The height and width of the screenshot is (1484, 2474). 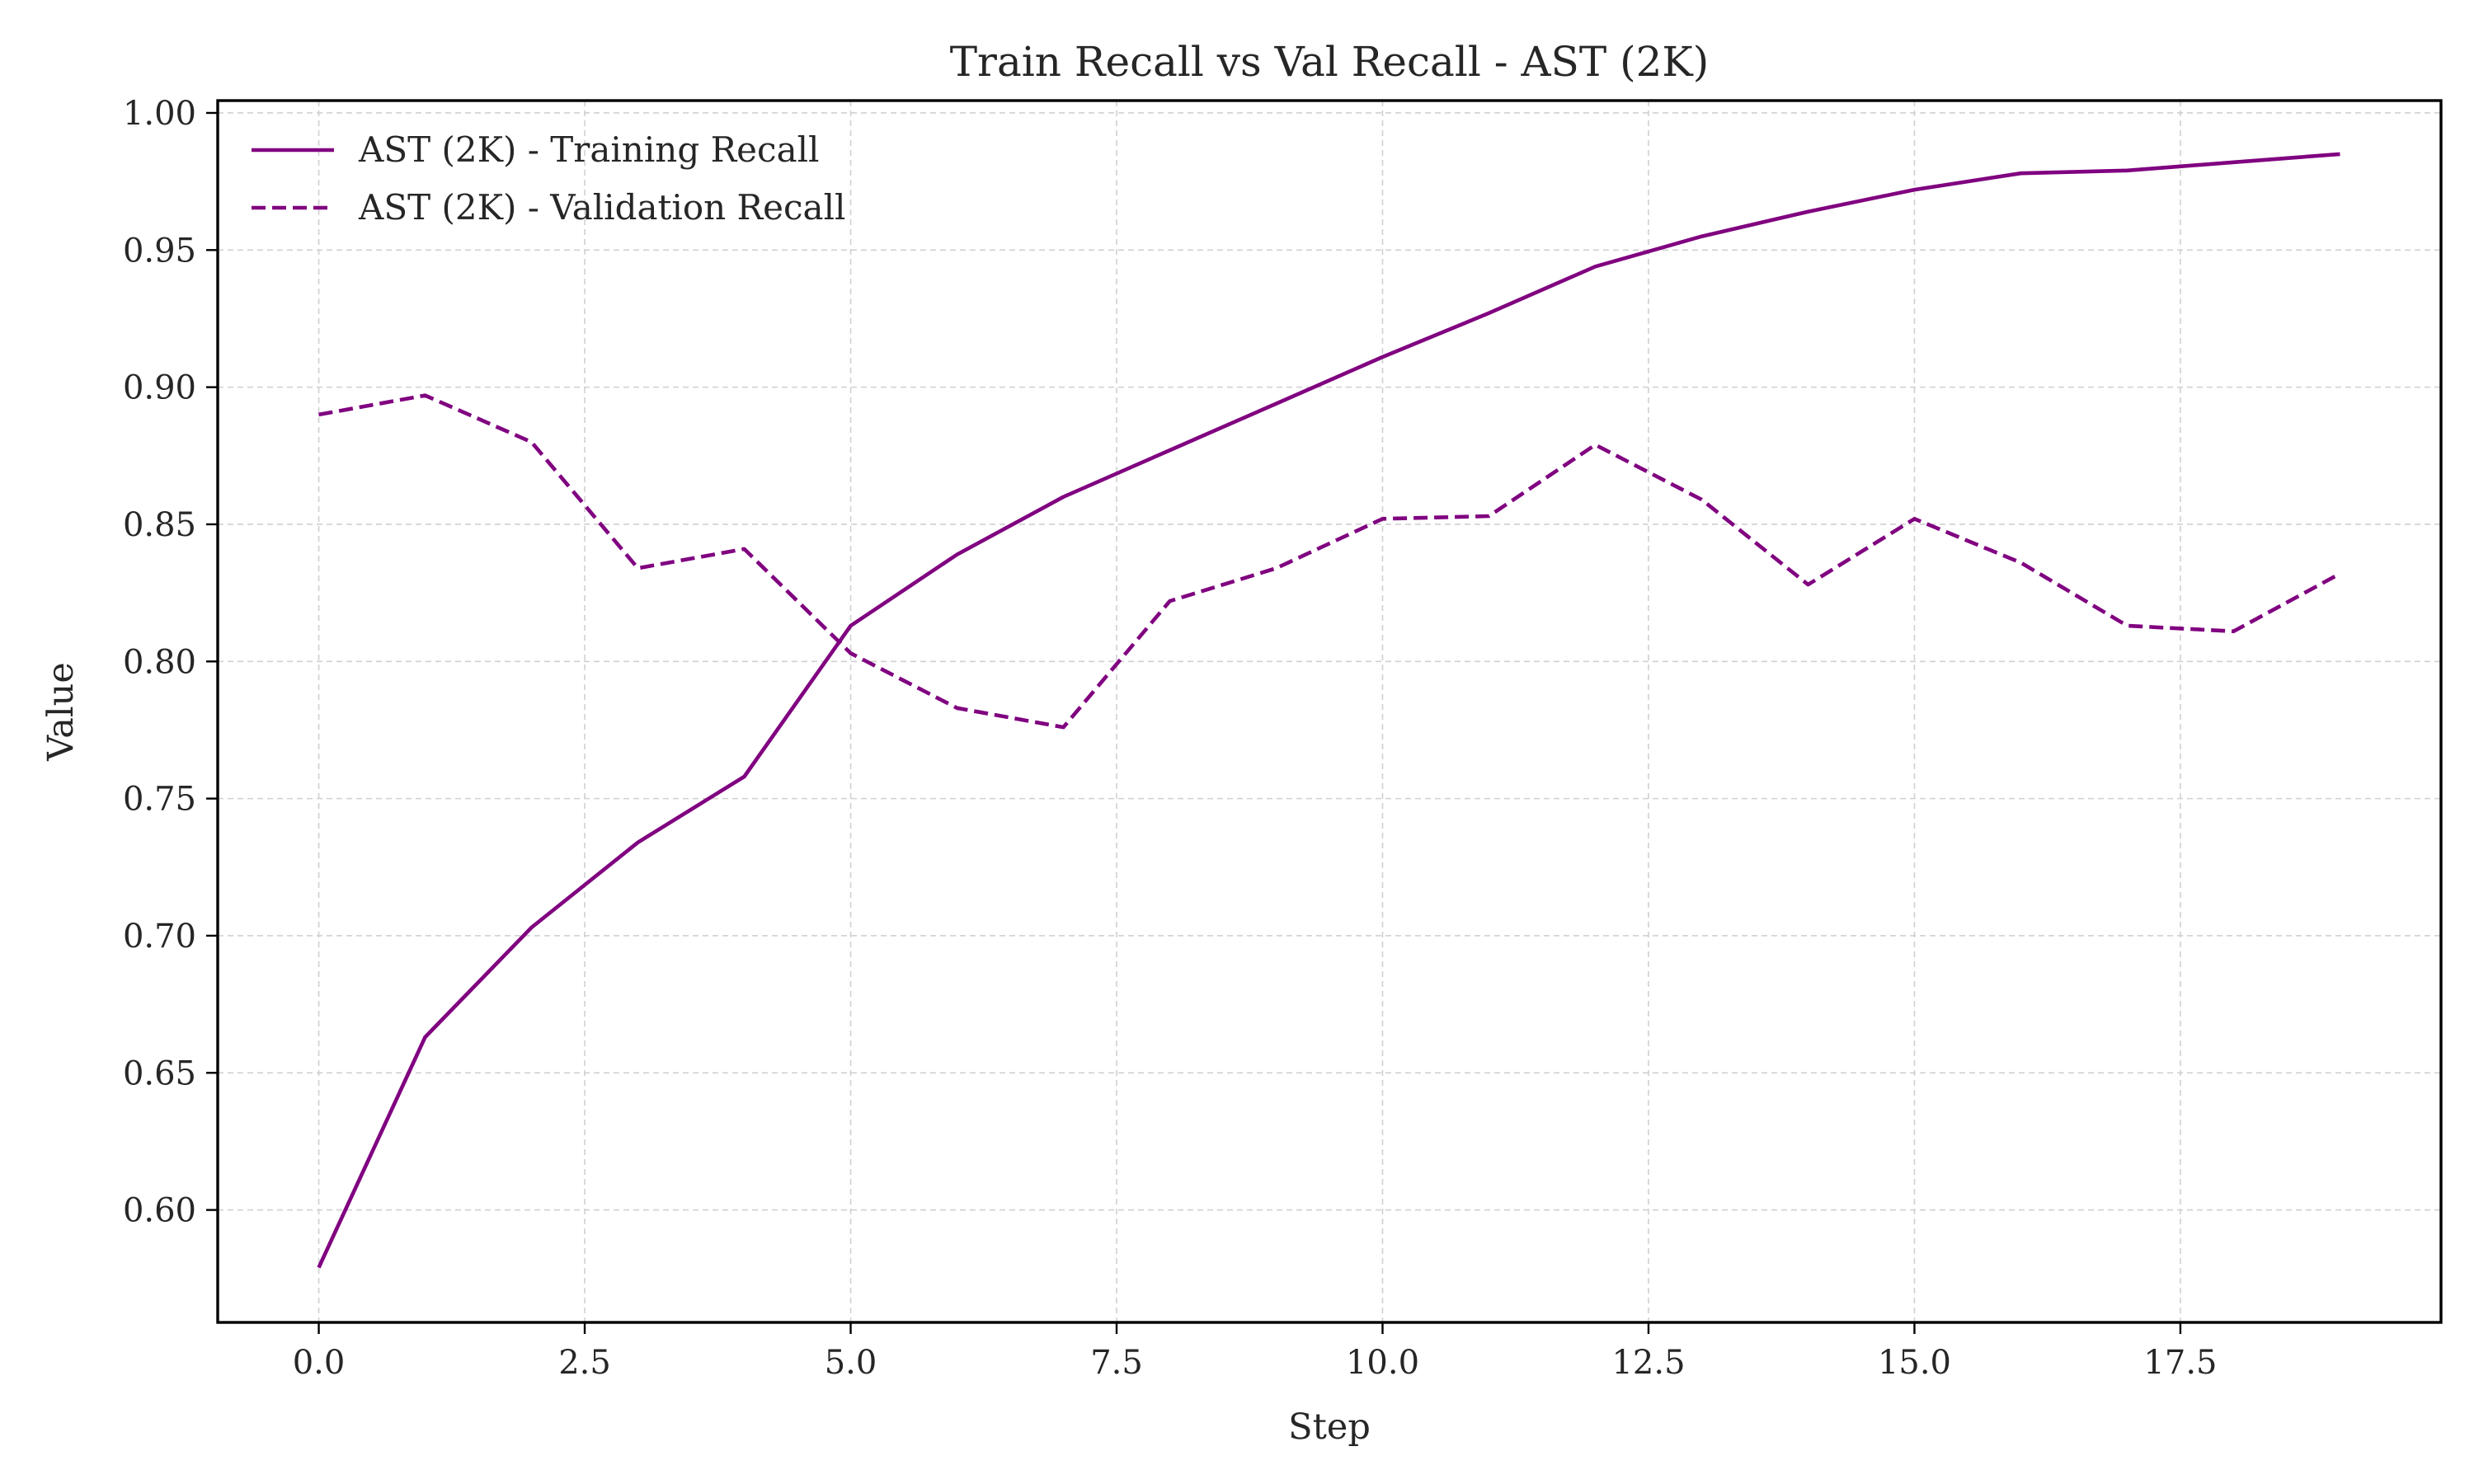 I want to click on y-tick-label: 0.65, so click(x=159, y=1073).